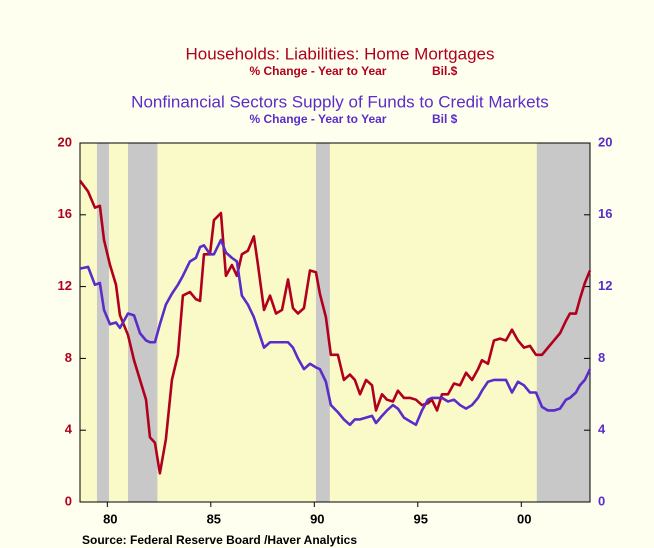 The image size is (654, 548). Describe the element at coordinates (605, 141) in the screenshot. I see `y2-tick-label: 20` at that location.